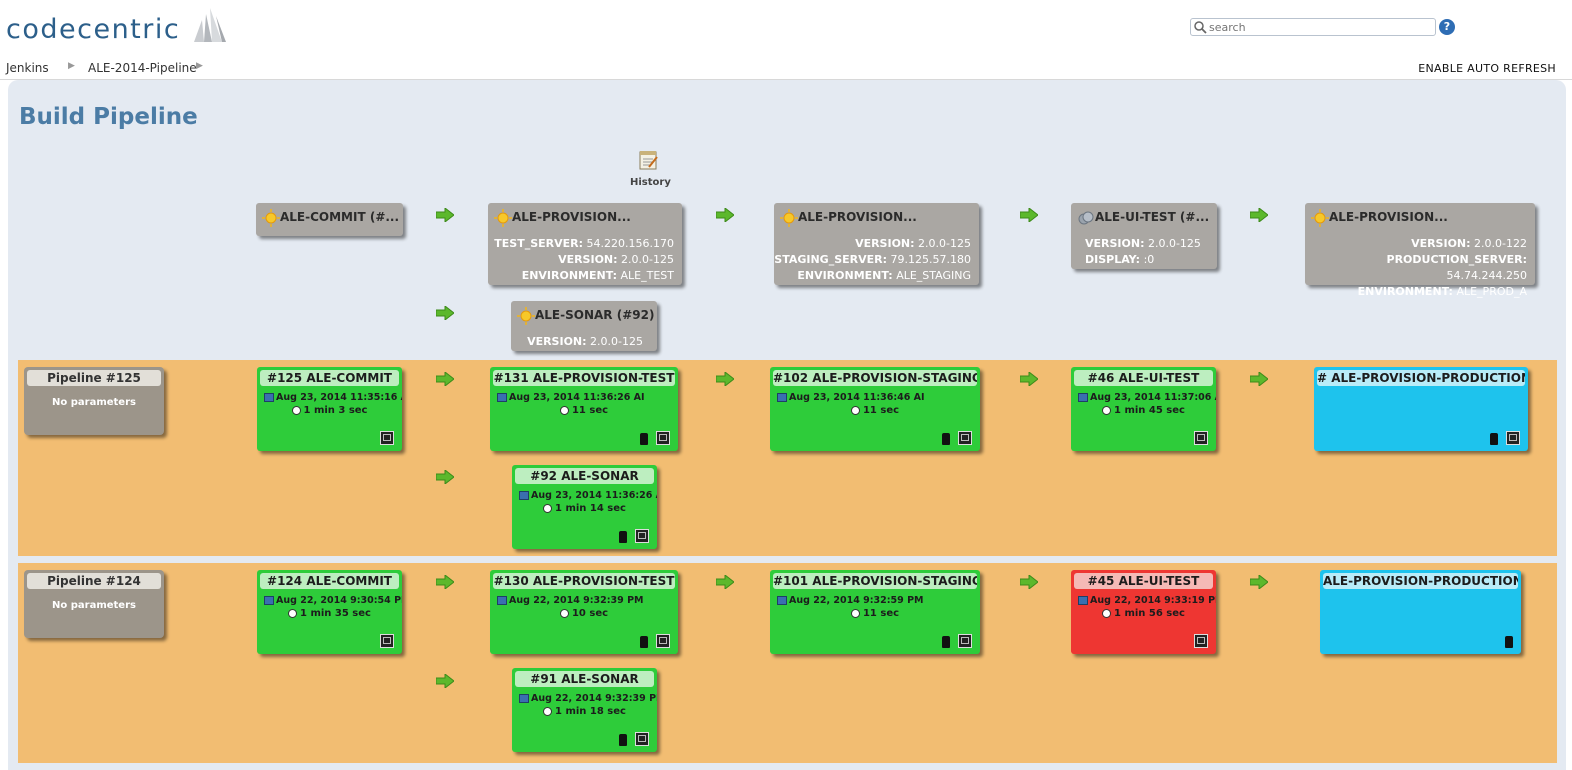 The image size is (1572, 770). What do you see at coordinates (584, 326) in the screenshot?
I see `job-header-ale-sonar: ALE-SONAR (#92) VERSION: 2.0.0-125` at bounding box center [584, 326].